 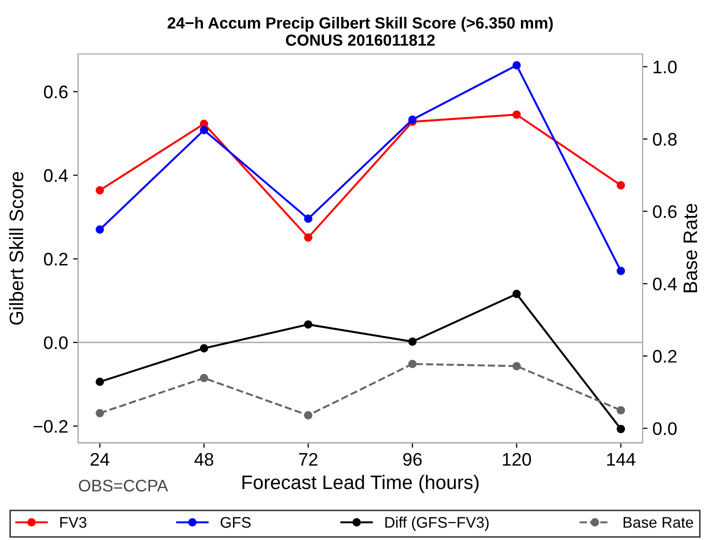 I want to click on legend-label: GFS, so click(x=235, y=522).